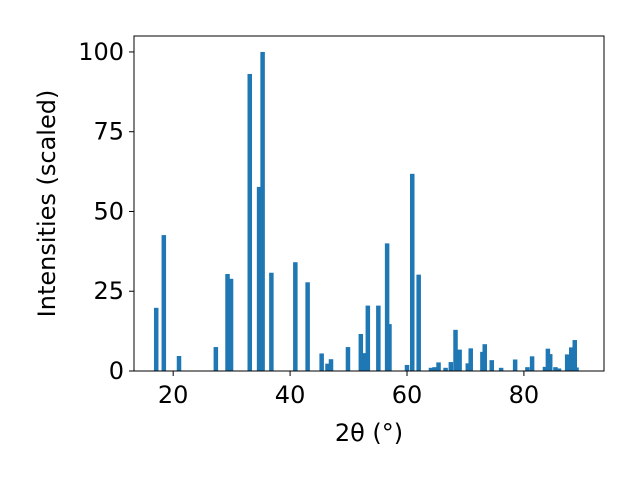 The height and width of the screenshot is (480, 640). What do you see at coordinates (348, 390) in the screenshot?
I see `x-axis-ticks: 20 40 60 80` at bounding box center [348, 390].